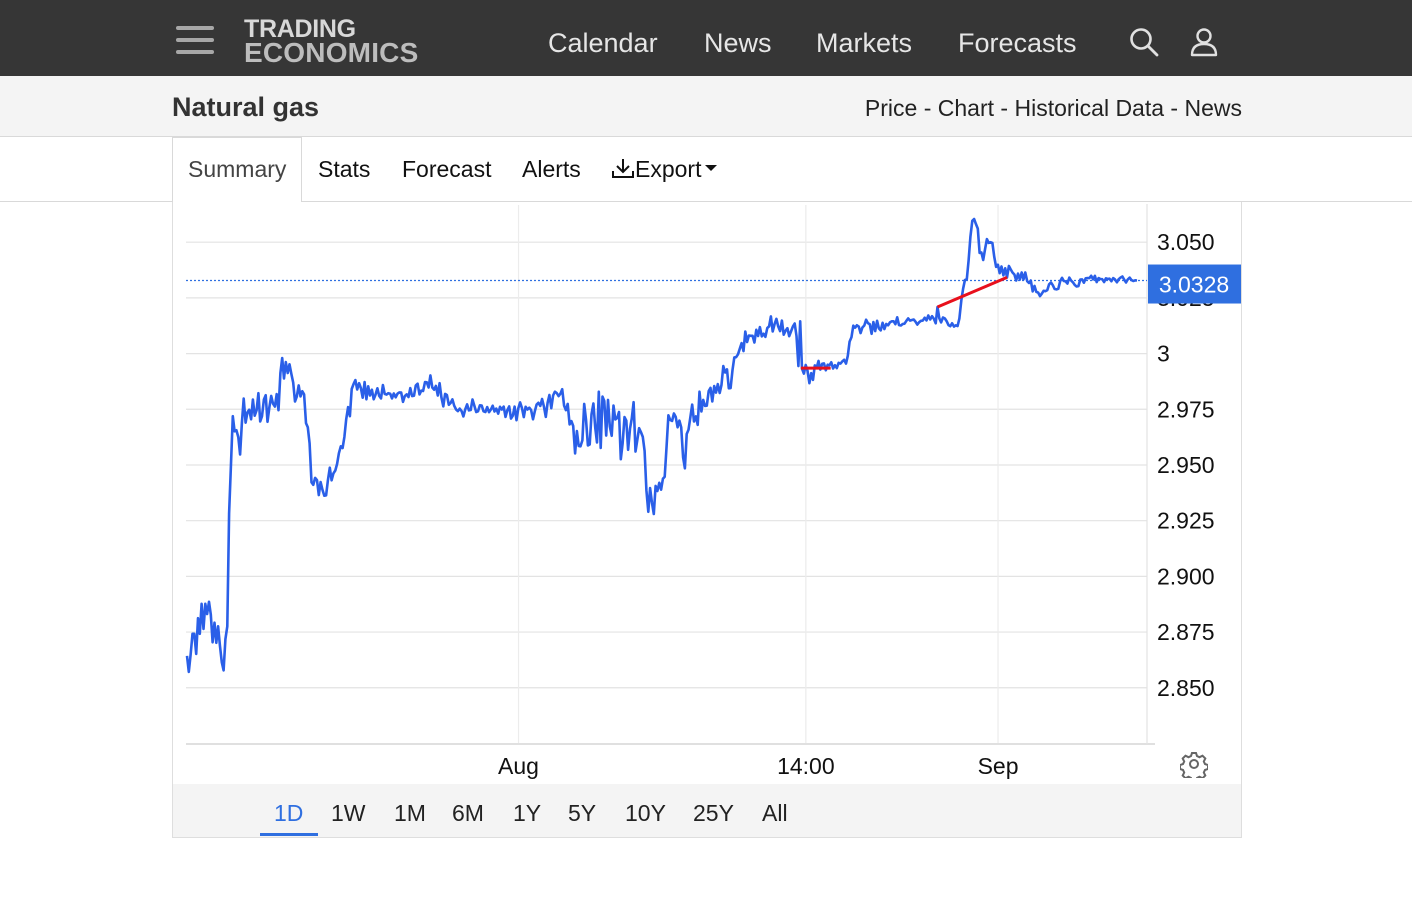 This screenshot has height=901, width=1412. I want to click on tab-summary: Summary, so click(237, 169).